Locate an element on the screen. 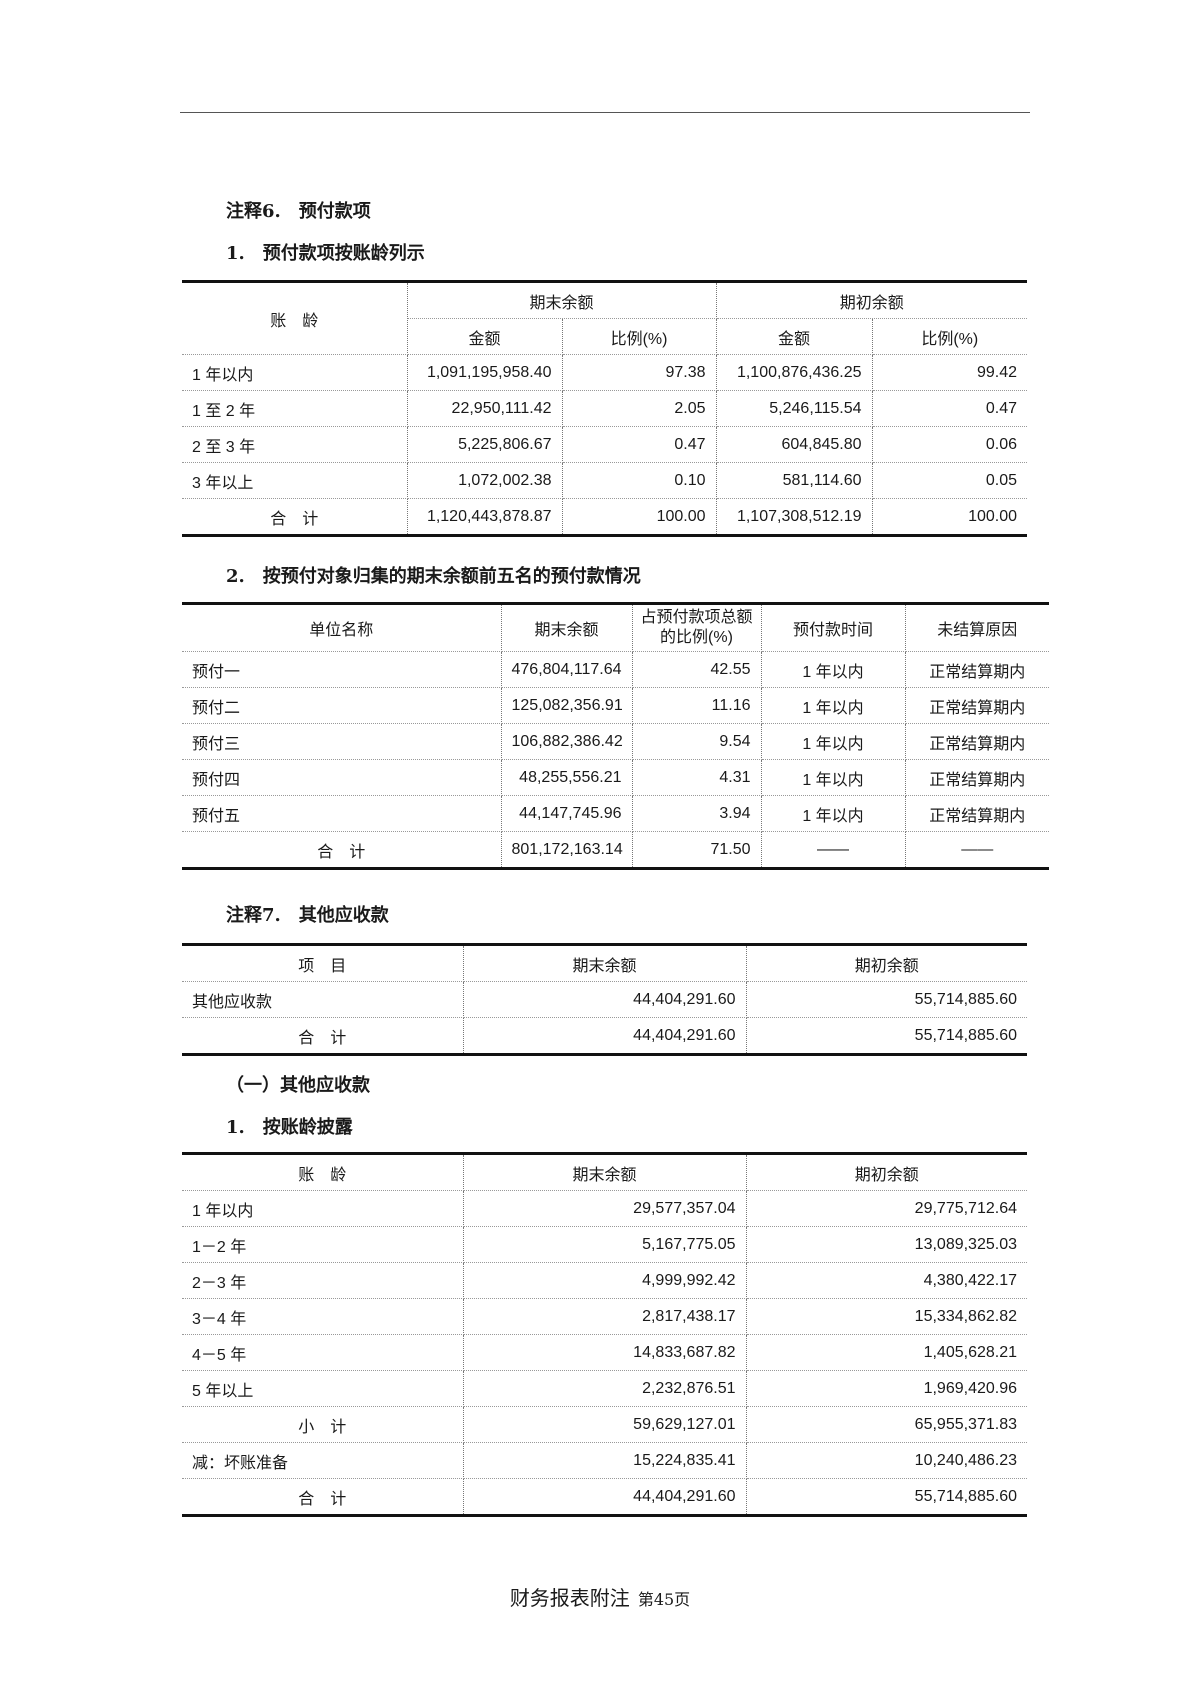  table-cell: 4－5 年 is located at coordinates (323, 1352).